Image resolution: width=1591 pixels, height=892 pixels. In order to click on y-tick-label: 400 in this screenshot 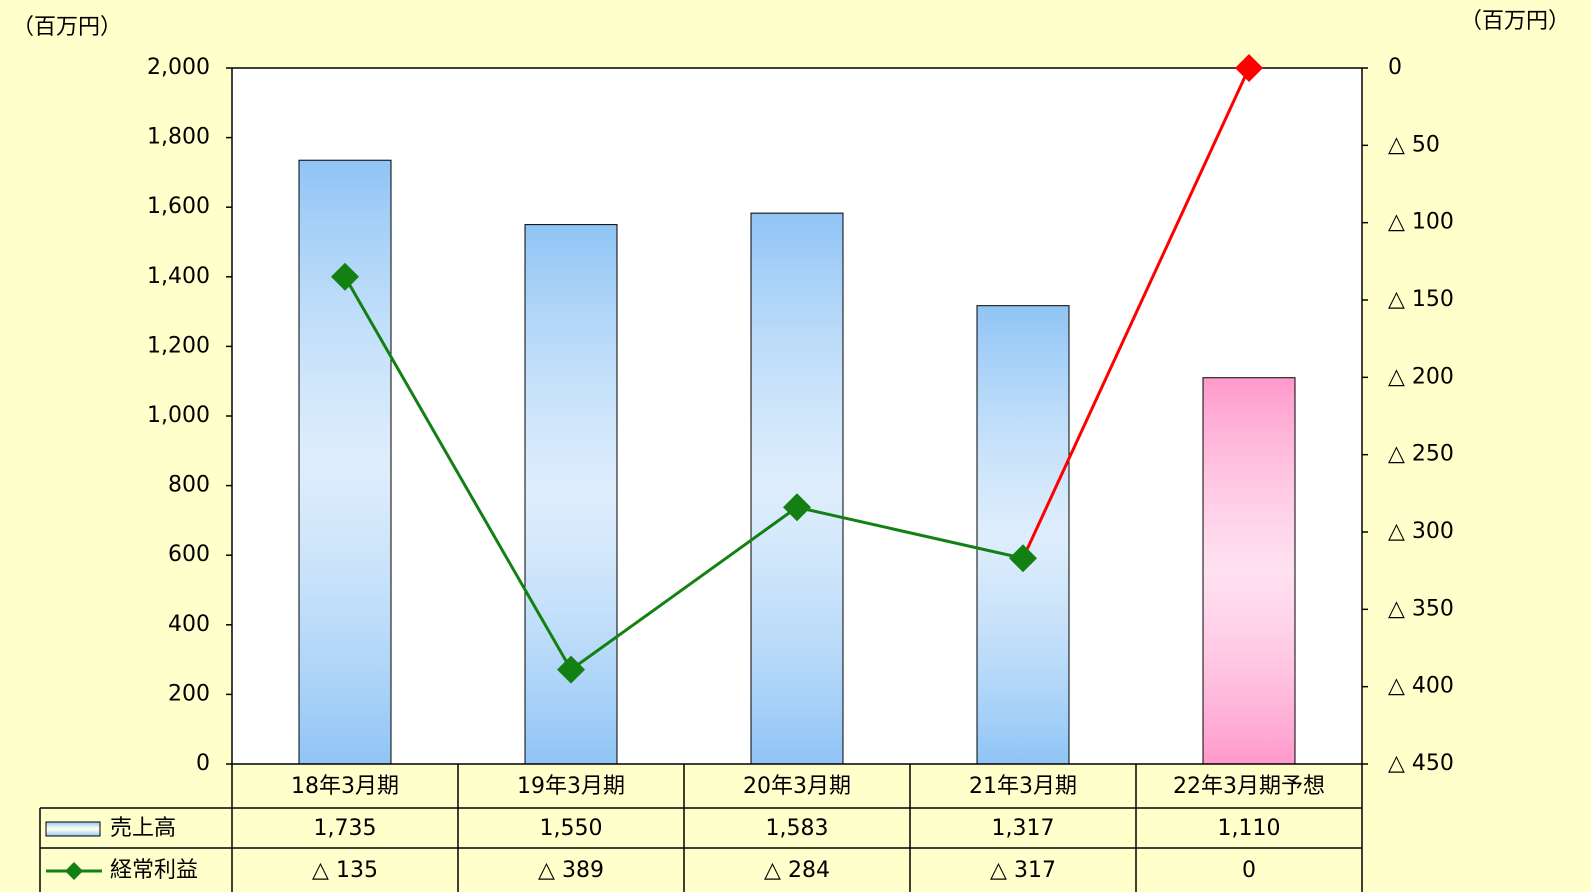, I will do `click(189, 624)`.